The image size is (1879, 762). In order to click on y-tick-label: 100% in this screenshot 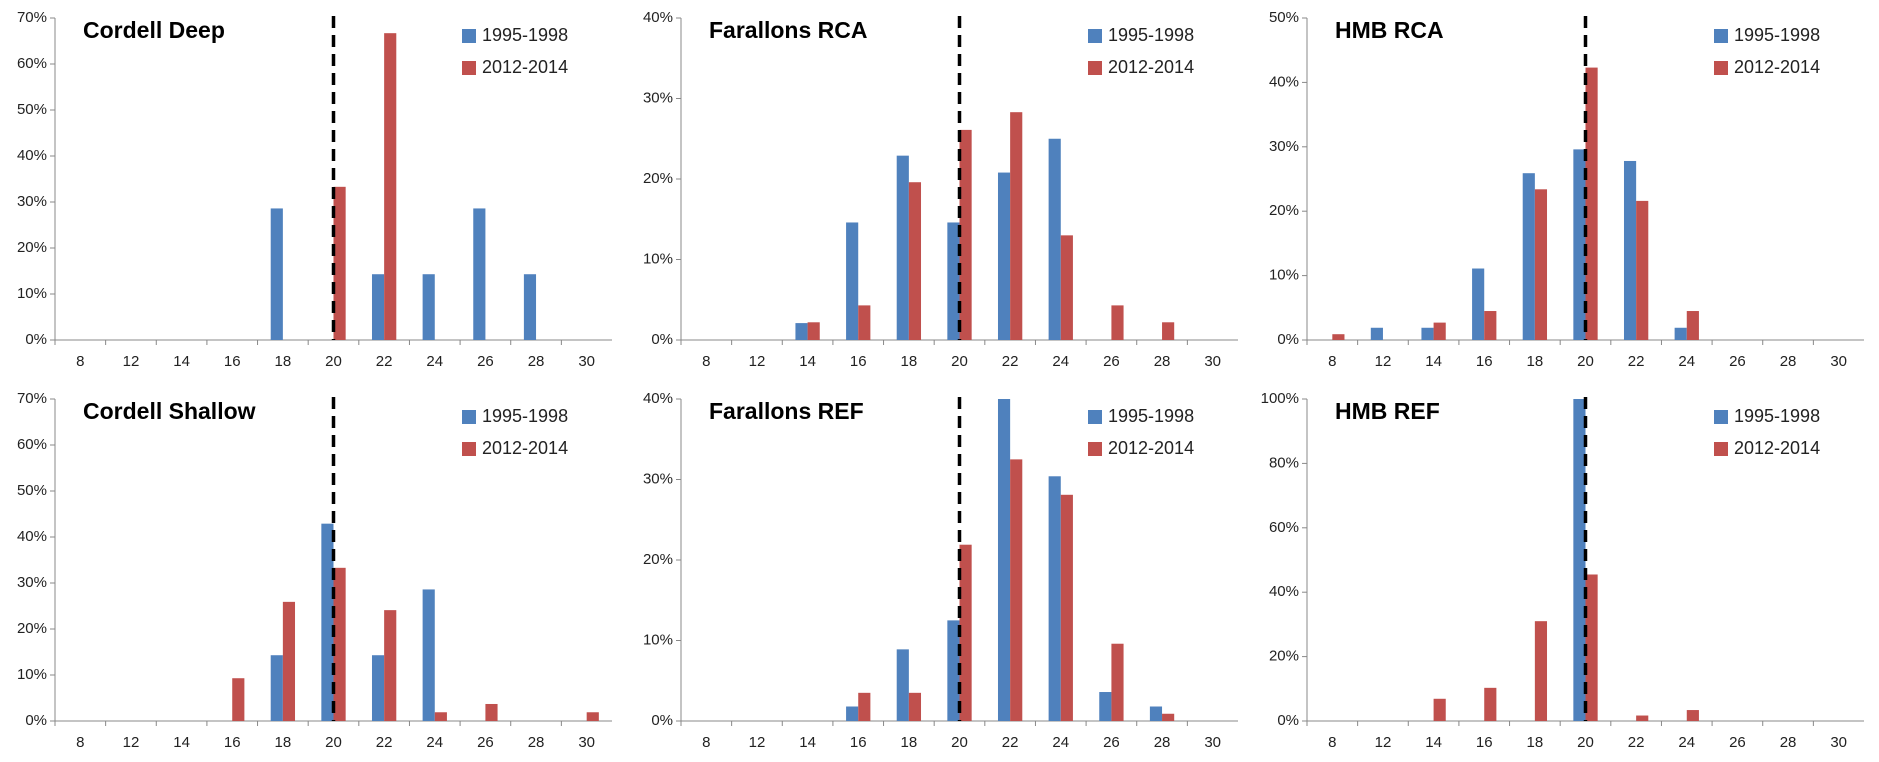, I will do `click(1280, 398)`.